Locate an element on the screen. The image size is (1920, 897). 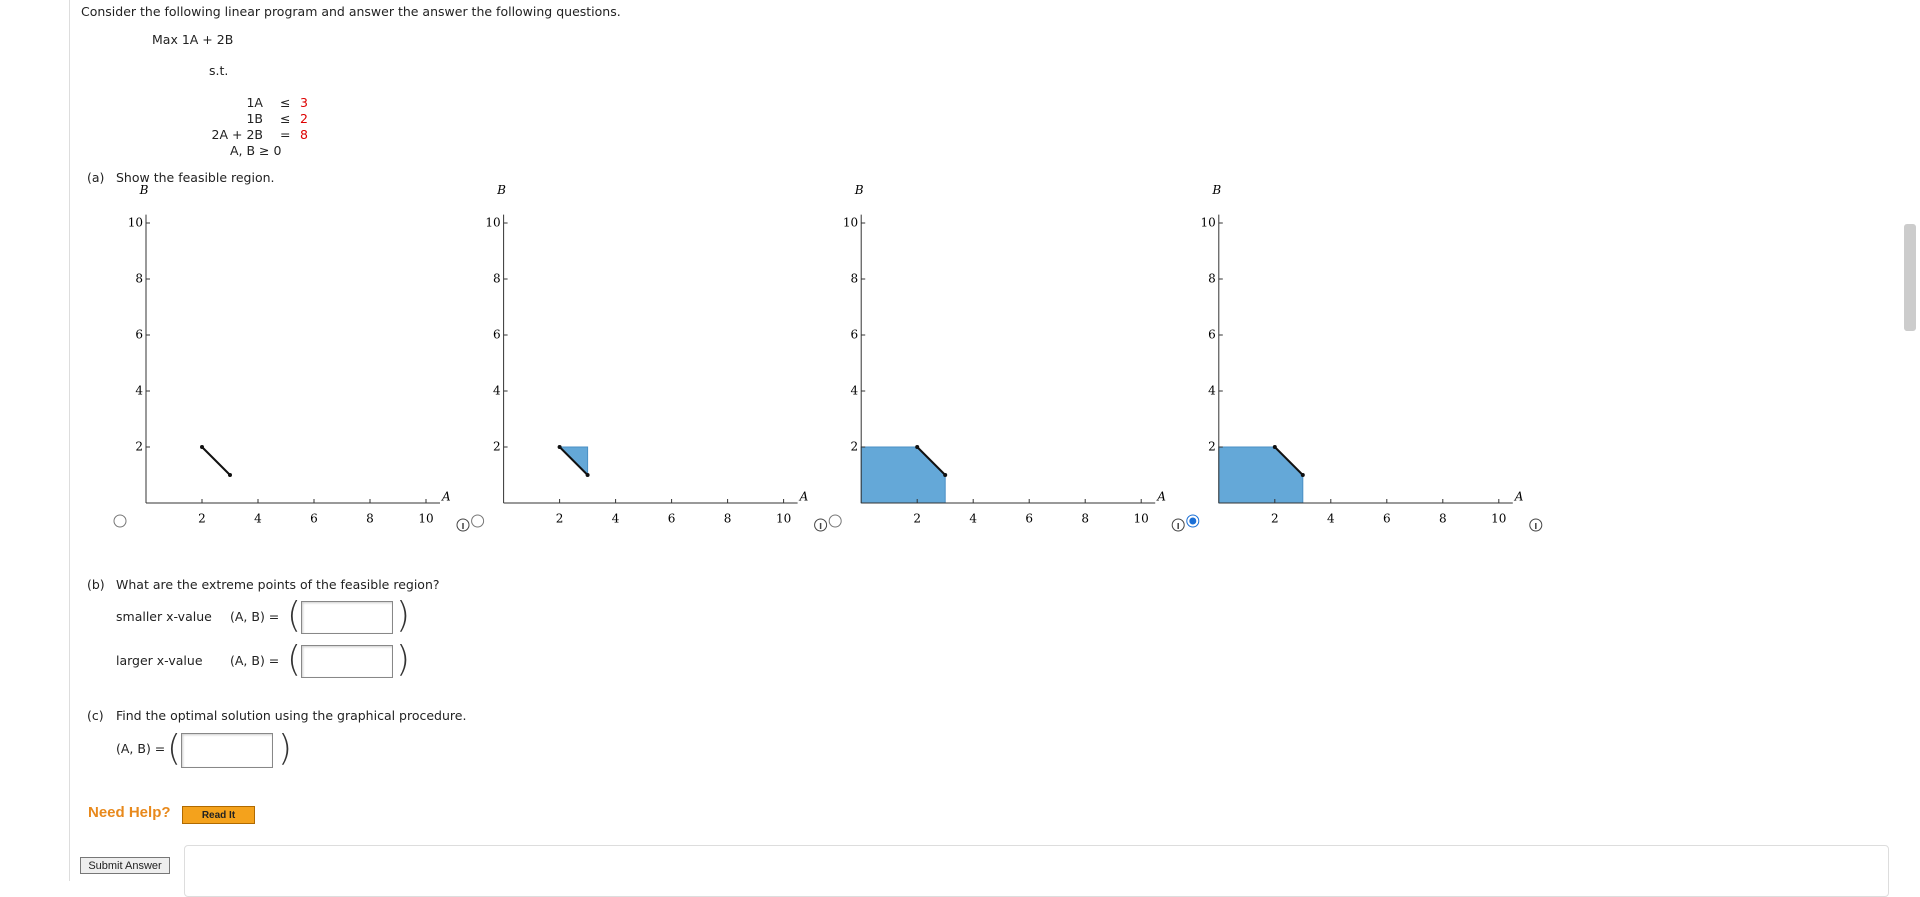
rhs: 3 is located at coordinates (304, 102).